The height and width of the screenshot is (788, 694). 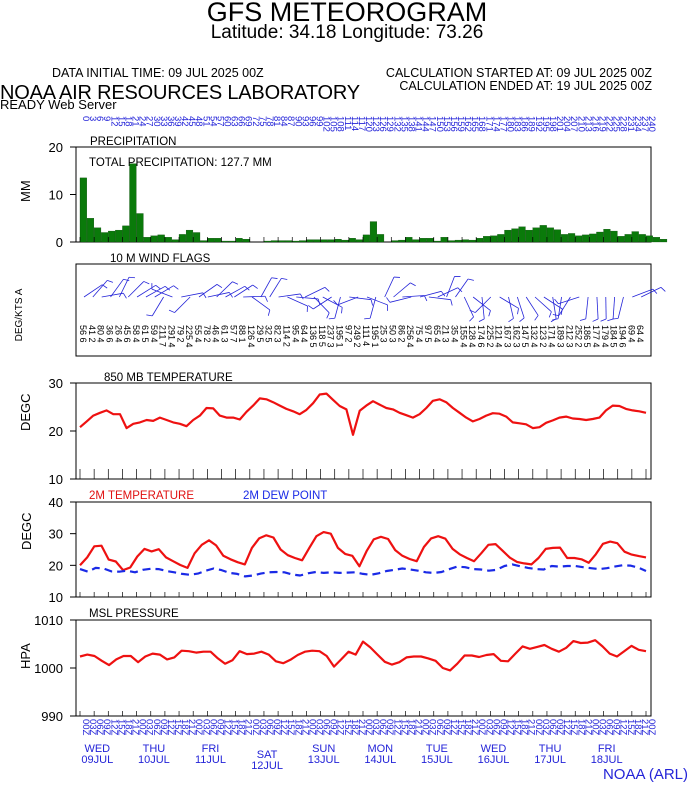 I want to click on wind-label: 256 4, so click(x=410, y=336).